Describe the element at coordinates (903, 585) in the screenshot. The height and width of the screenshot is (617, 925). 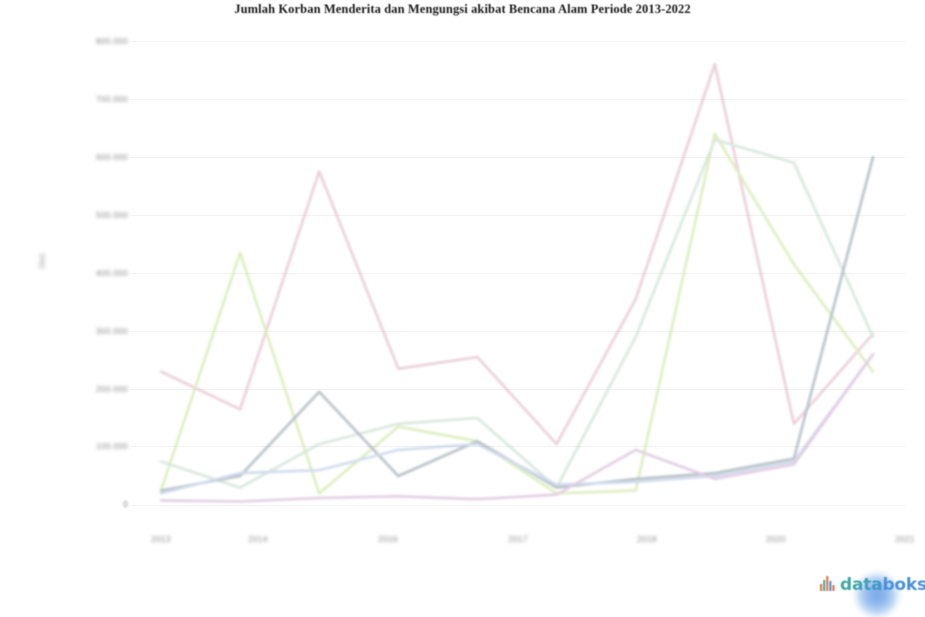
I see `logo-text-boks: boks` at that location.